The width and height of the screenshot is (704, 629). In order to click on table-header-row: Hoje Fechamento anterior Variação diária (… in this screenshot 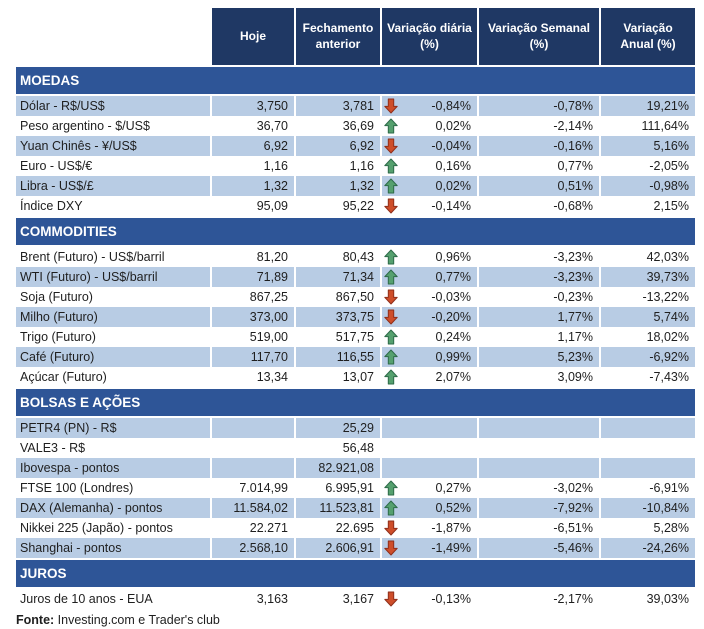, I will do `click(355, 36)`.